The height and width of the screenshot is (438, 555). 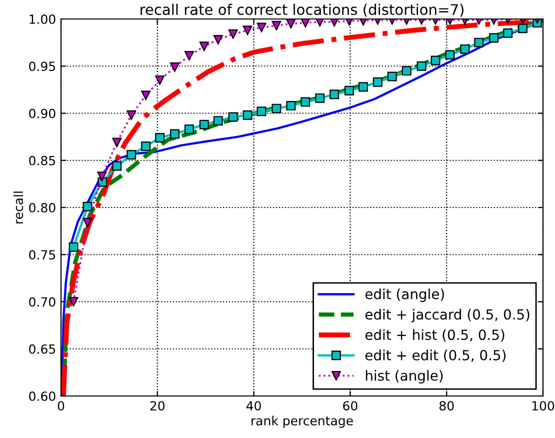 What do you see at coordinates (350, 406) in the screenshot?
I see `x-tick-label: 60` at bounding box center [350, 406].